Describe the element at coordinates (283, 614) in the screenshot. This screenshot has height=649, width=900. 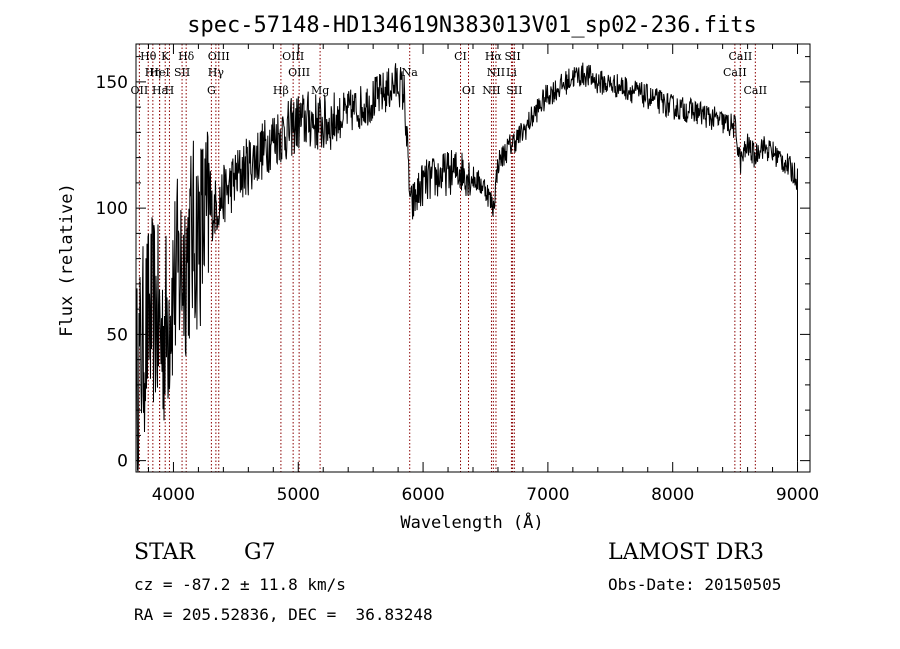
I see `ra-dec: RA = 205.52836, DEC = 36.83248` at that location.